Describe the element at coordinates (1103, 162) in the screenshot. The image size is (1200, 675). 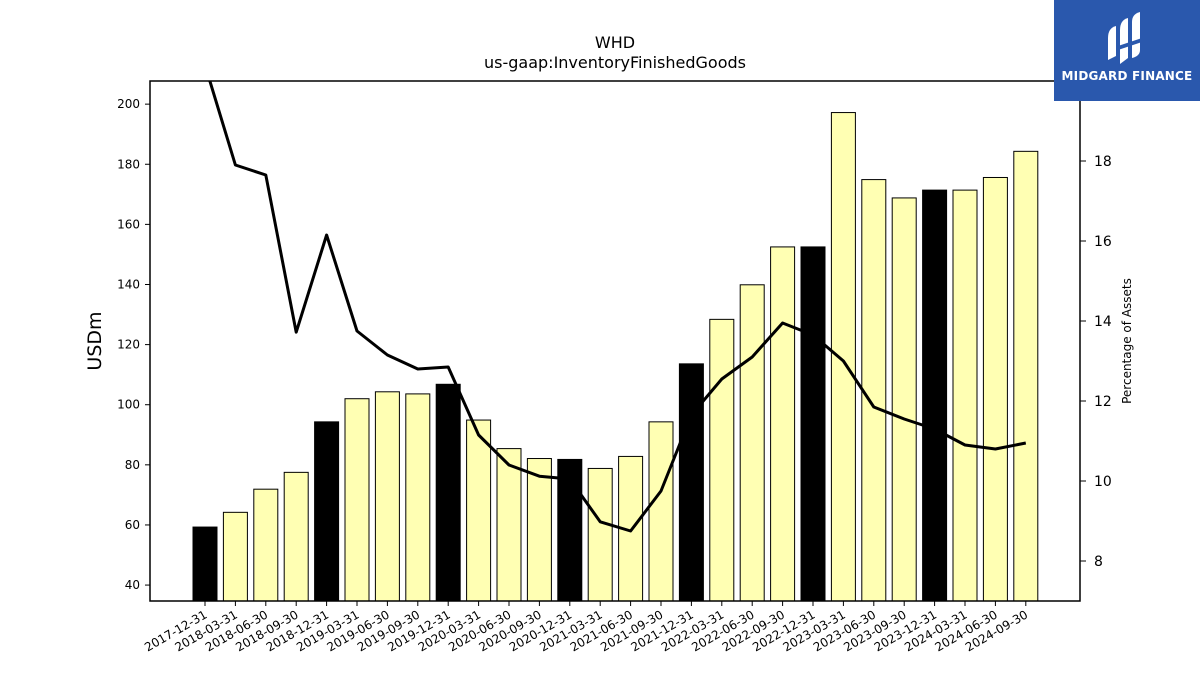
I see `right-tick-label: 18` at that location.